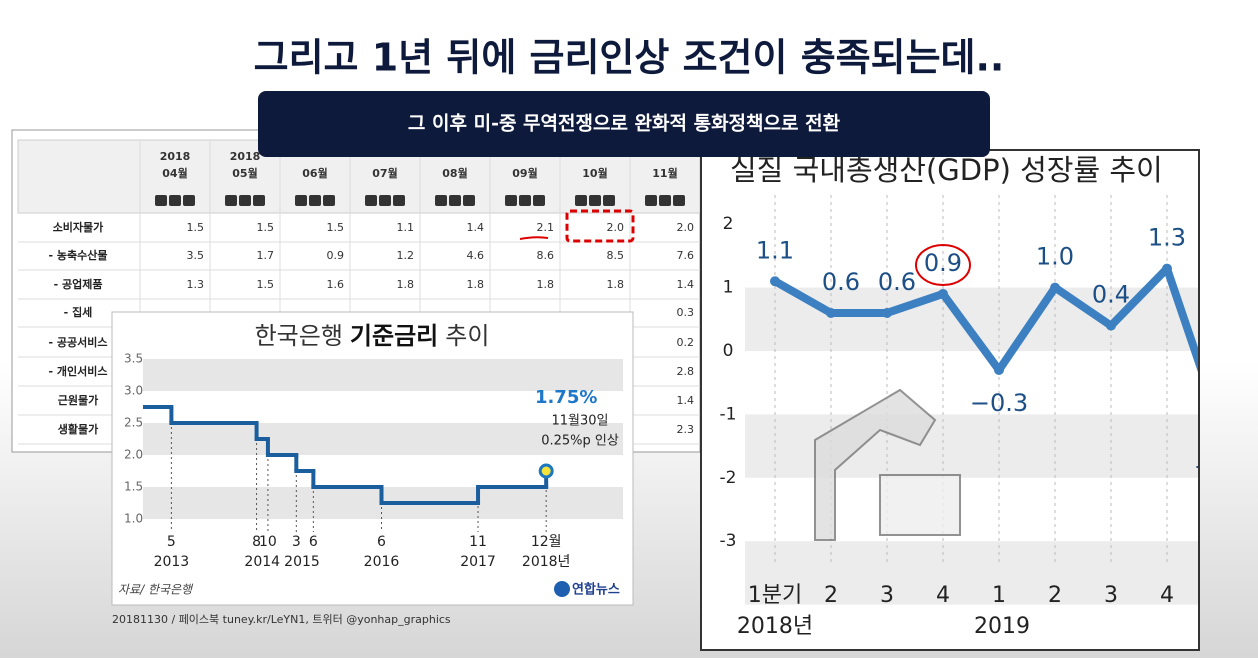 The height and width of the screenshot is (662, 1258). What do you see at coordinates (775, 626) in the screenshot?
I see `year-label: 2018년` at bounding box center [775, 626].